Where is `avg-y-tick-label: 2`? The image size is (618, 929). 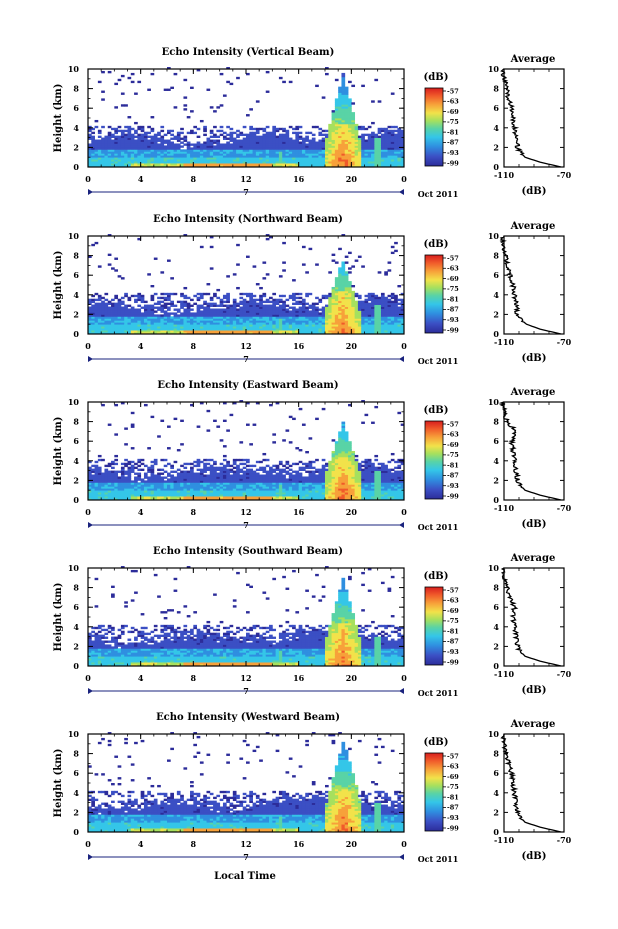 avg-y-tick-label: 2 is located at coordinates (496, 314).